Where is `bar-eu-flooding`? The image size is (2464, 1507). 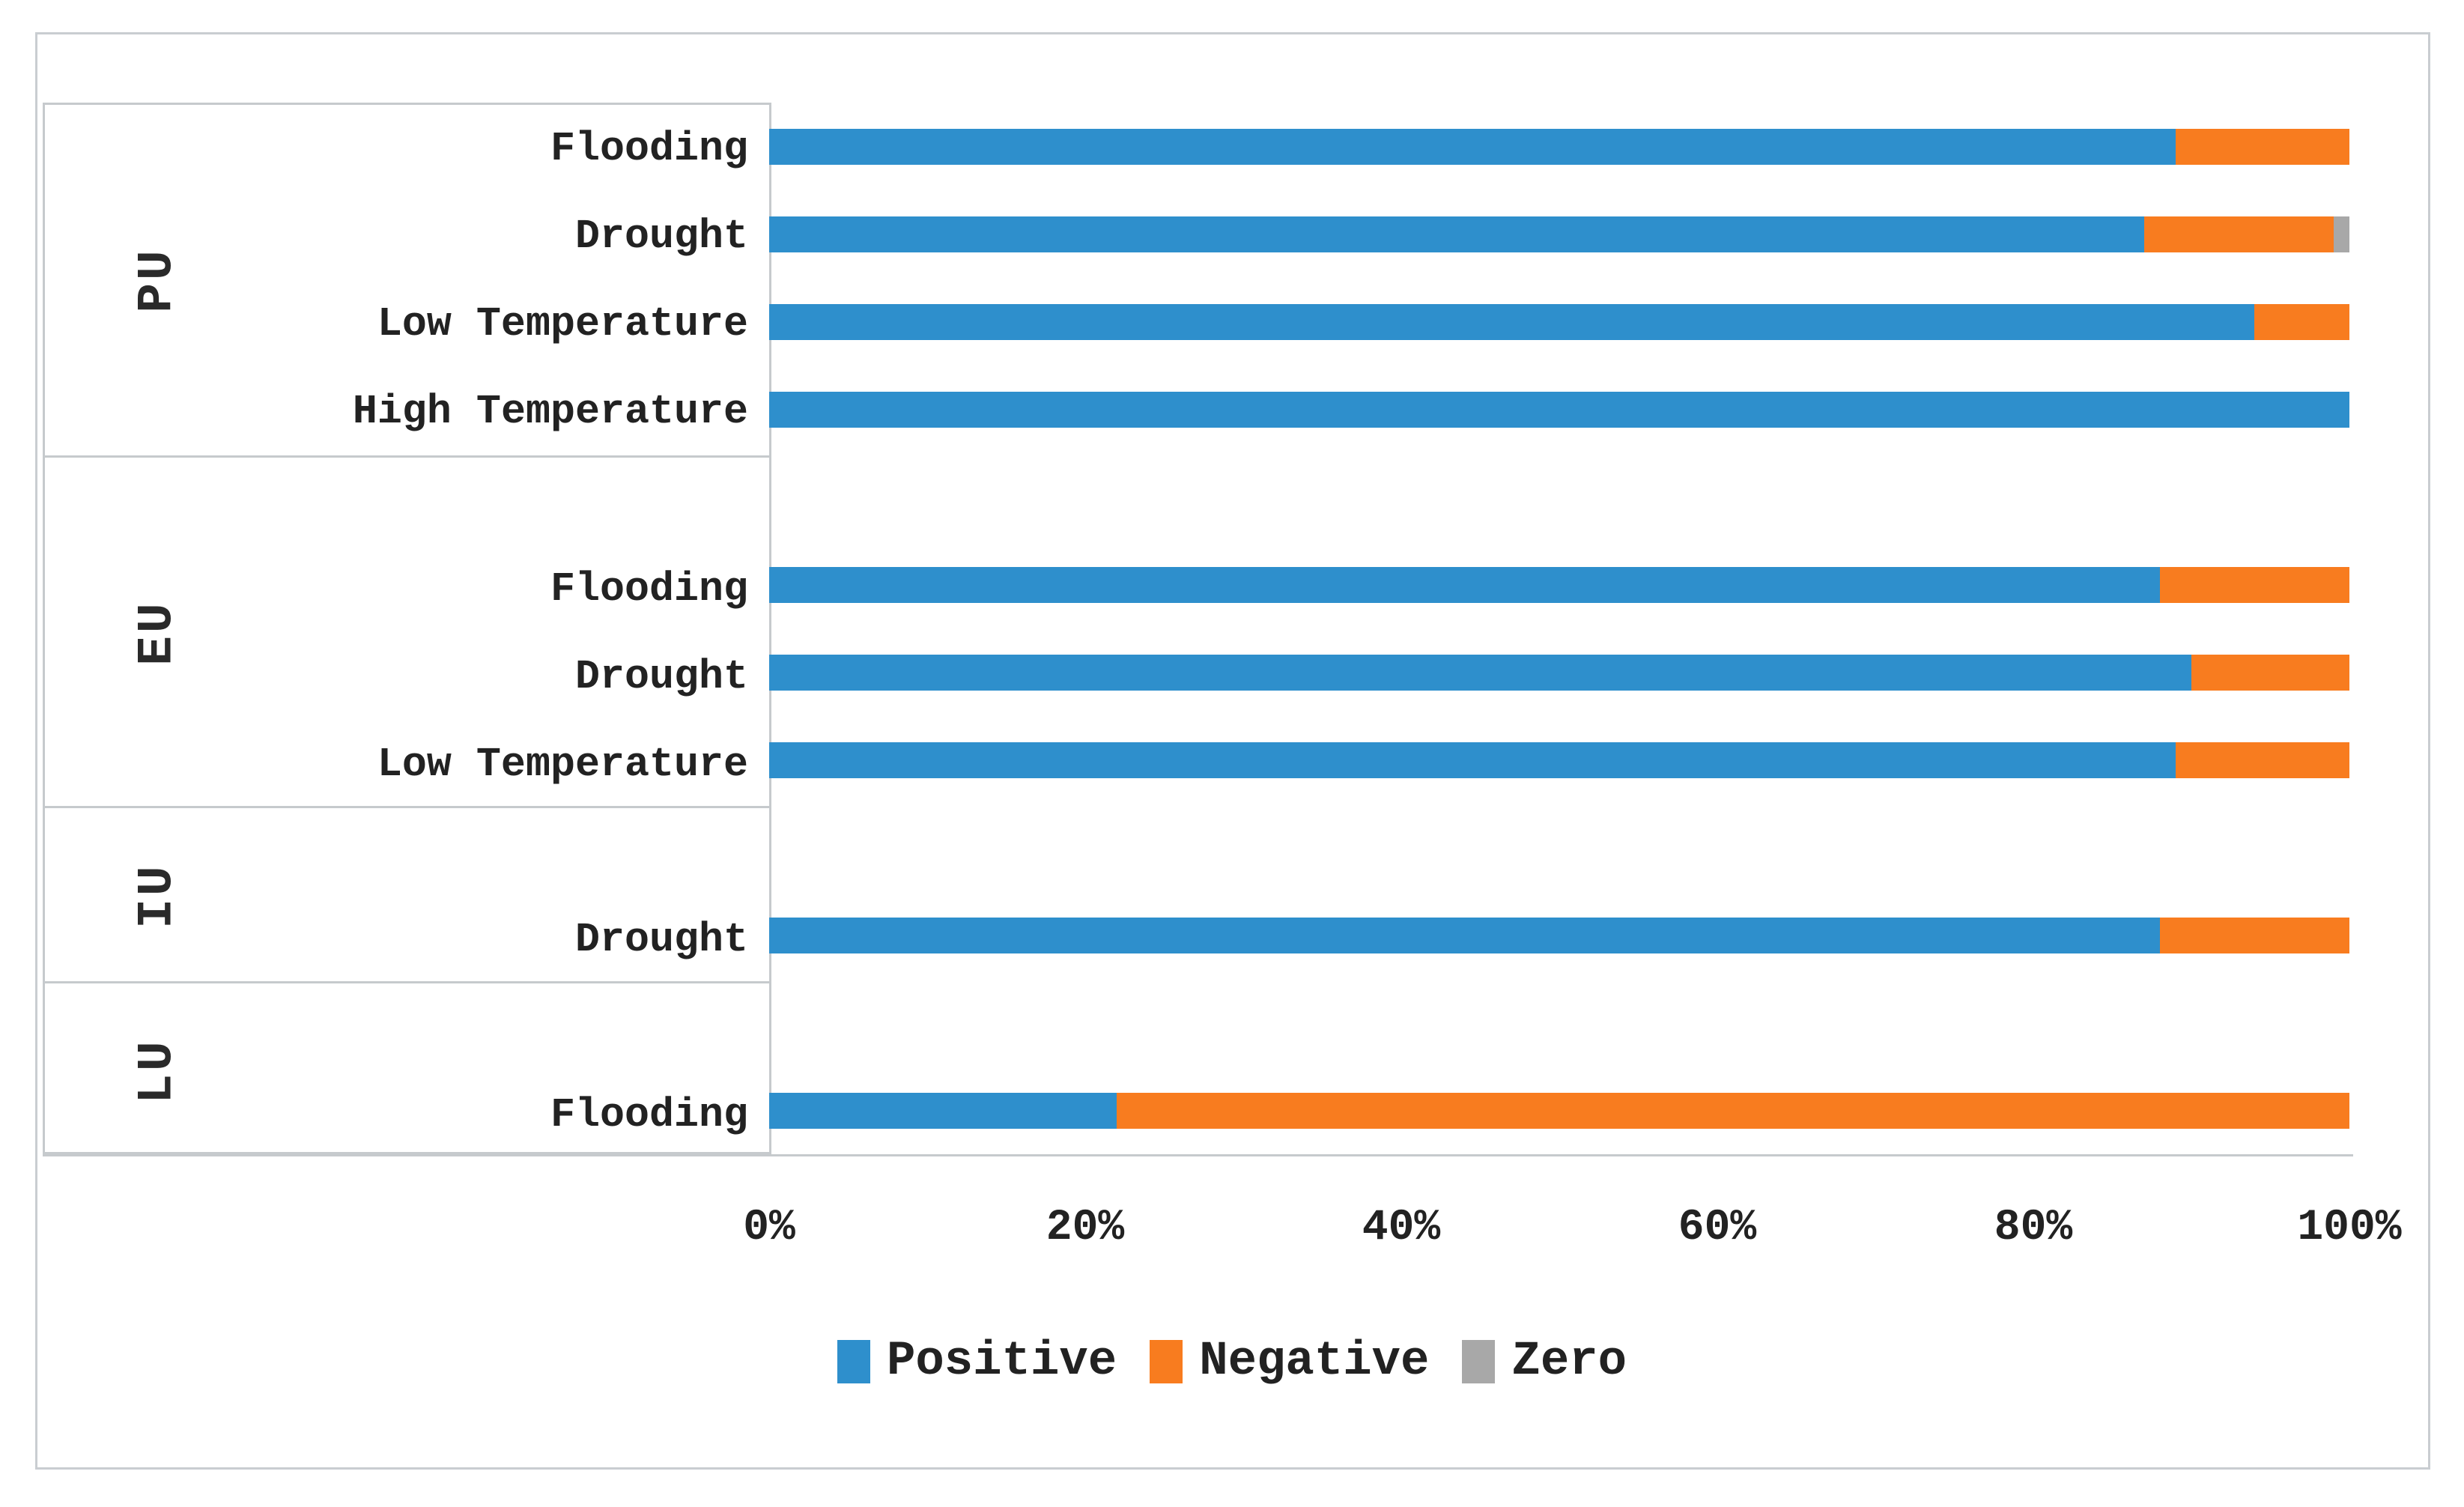 bar-eu-flooding is located at coordinates (1559, 585).